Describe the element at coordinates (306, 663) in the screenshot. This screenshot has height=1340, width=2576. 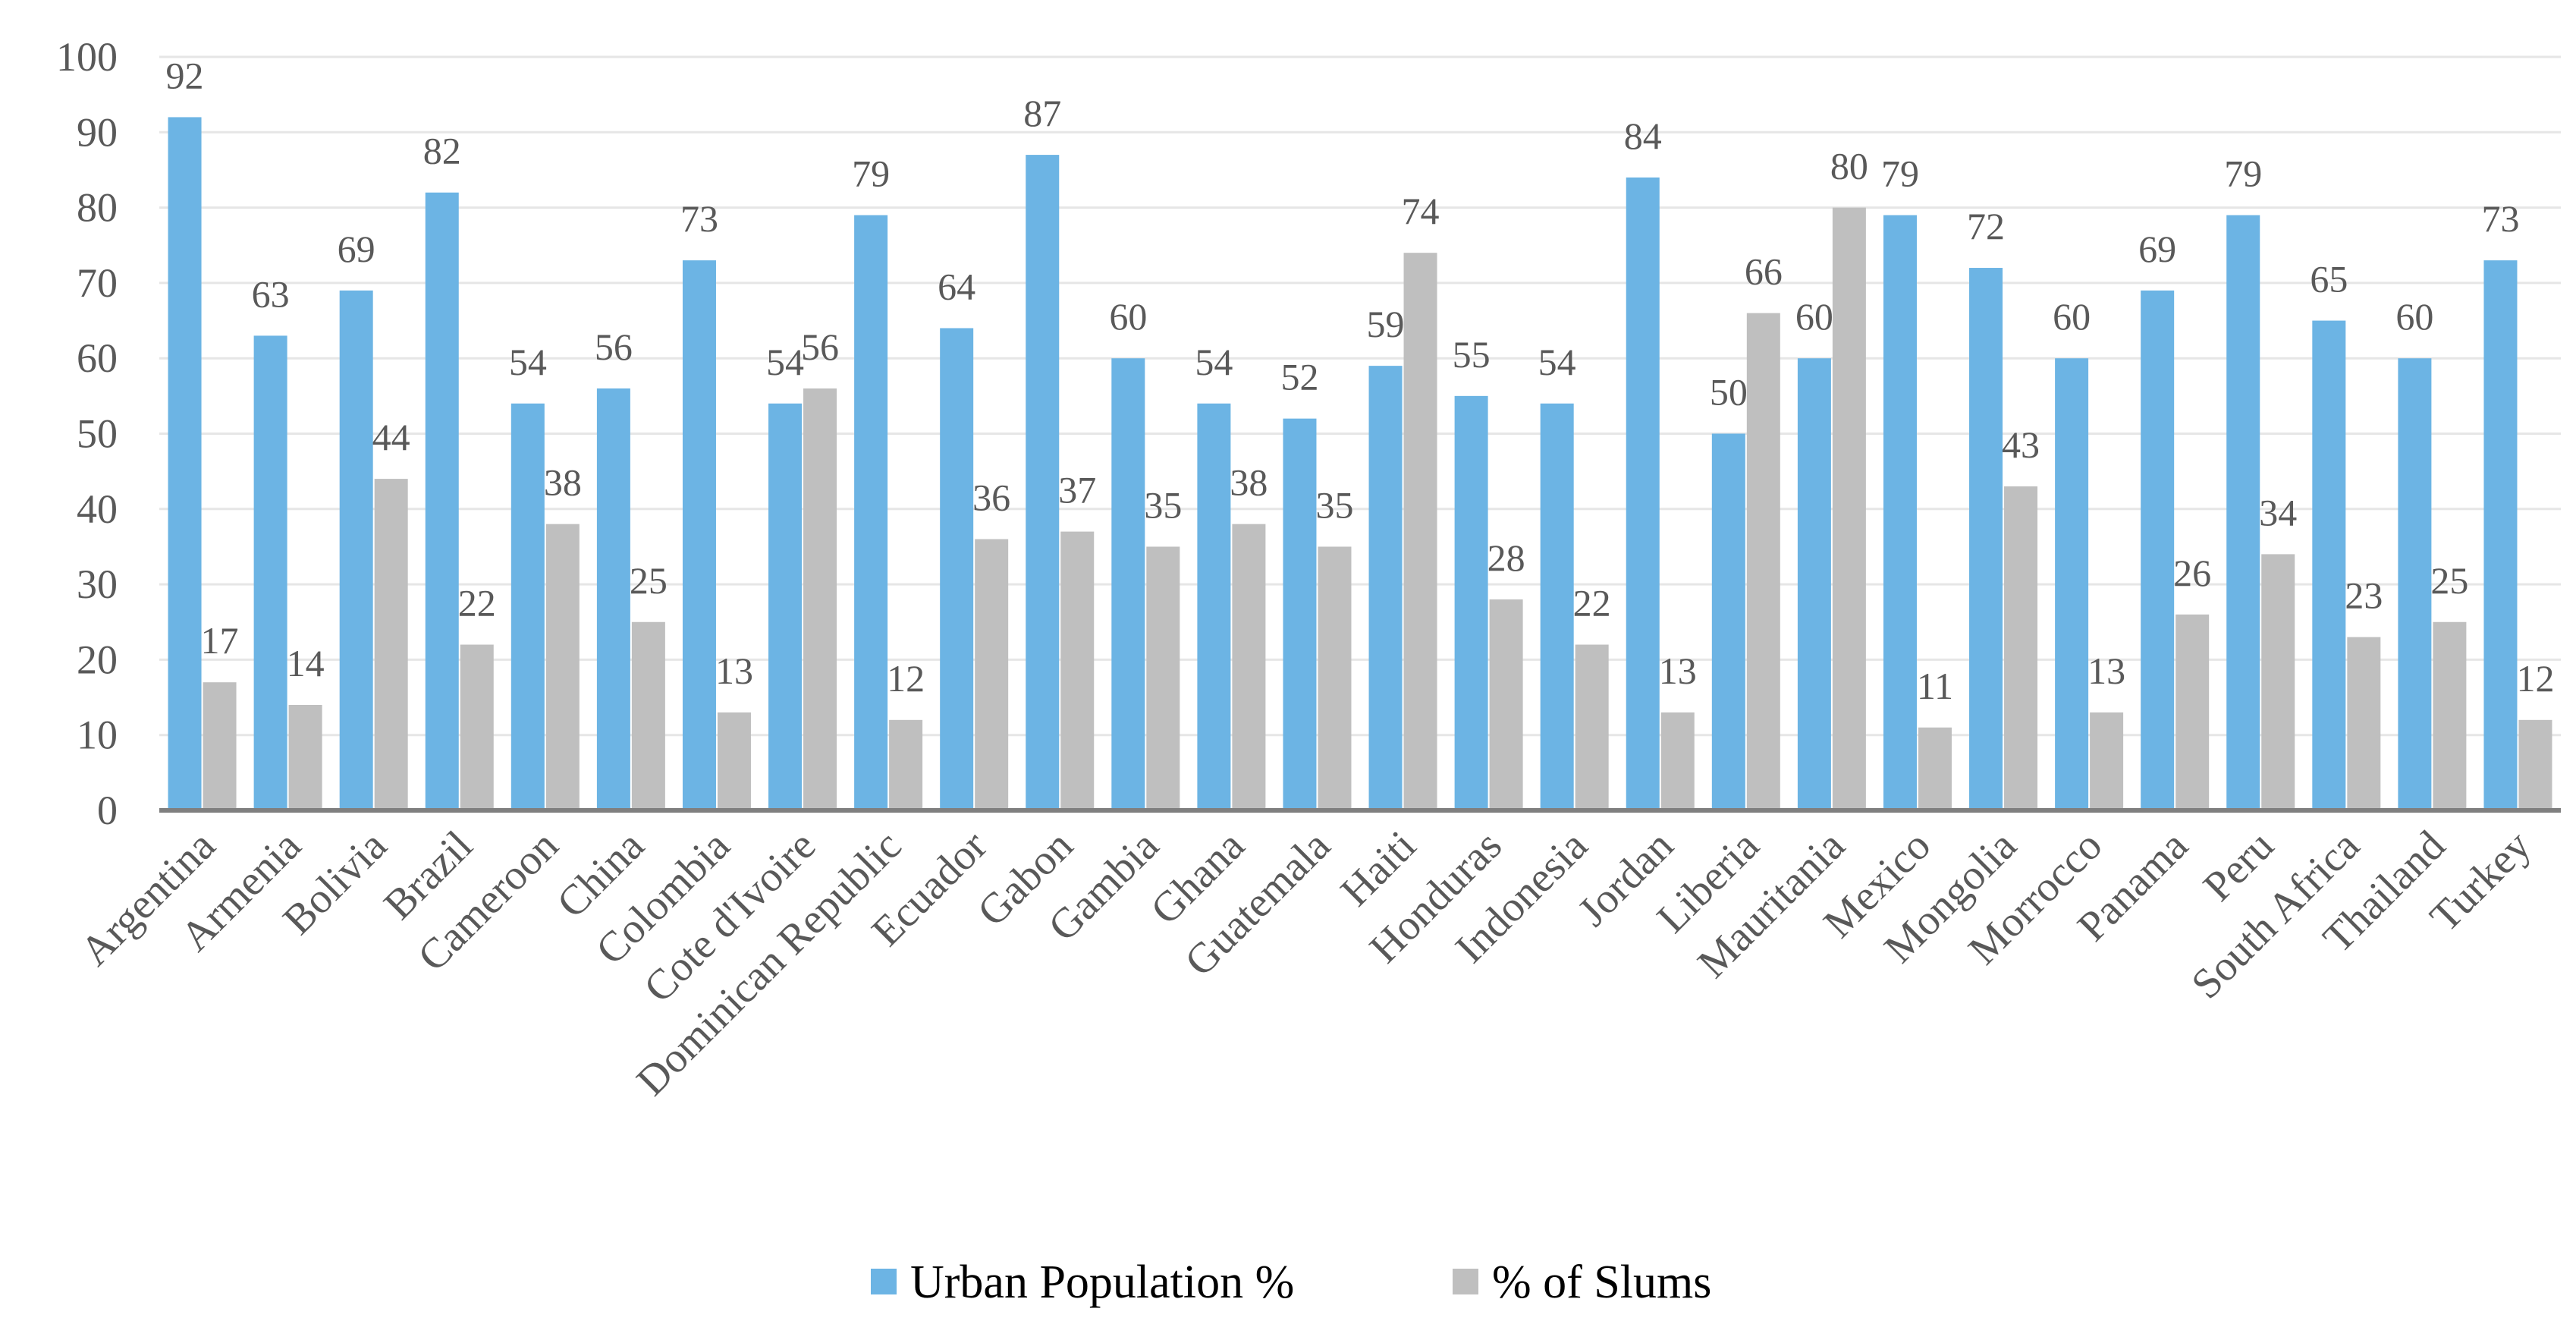
I see `data-label-slums: 14` at that location.